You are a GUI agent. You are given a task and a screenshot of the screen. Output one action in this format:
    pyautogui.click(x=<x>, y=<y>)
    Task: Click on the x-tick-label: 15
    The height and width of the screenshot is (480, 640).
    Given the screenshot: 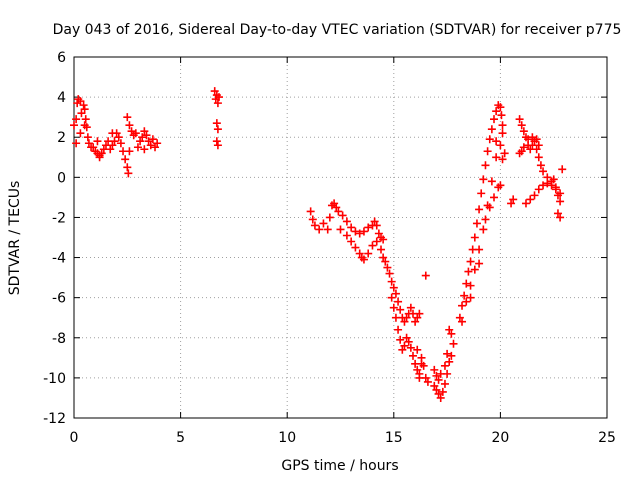 What is the action you would take?
    pyautogui.click(x=394, y=438)
    